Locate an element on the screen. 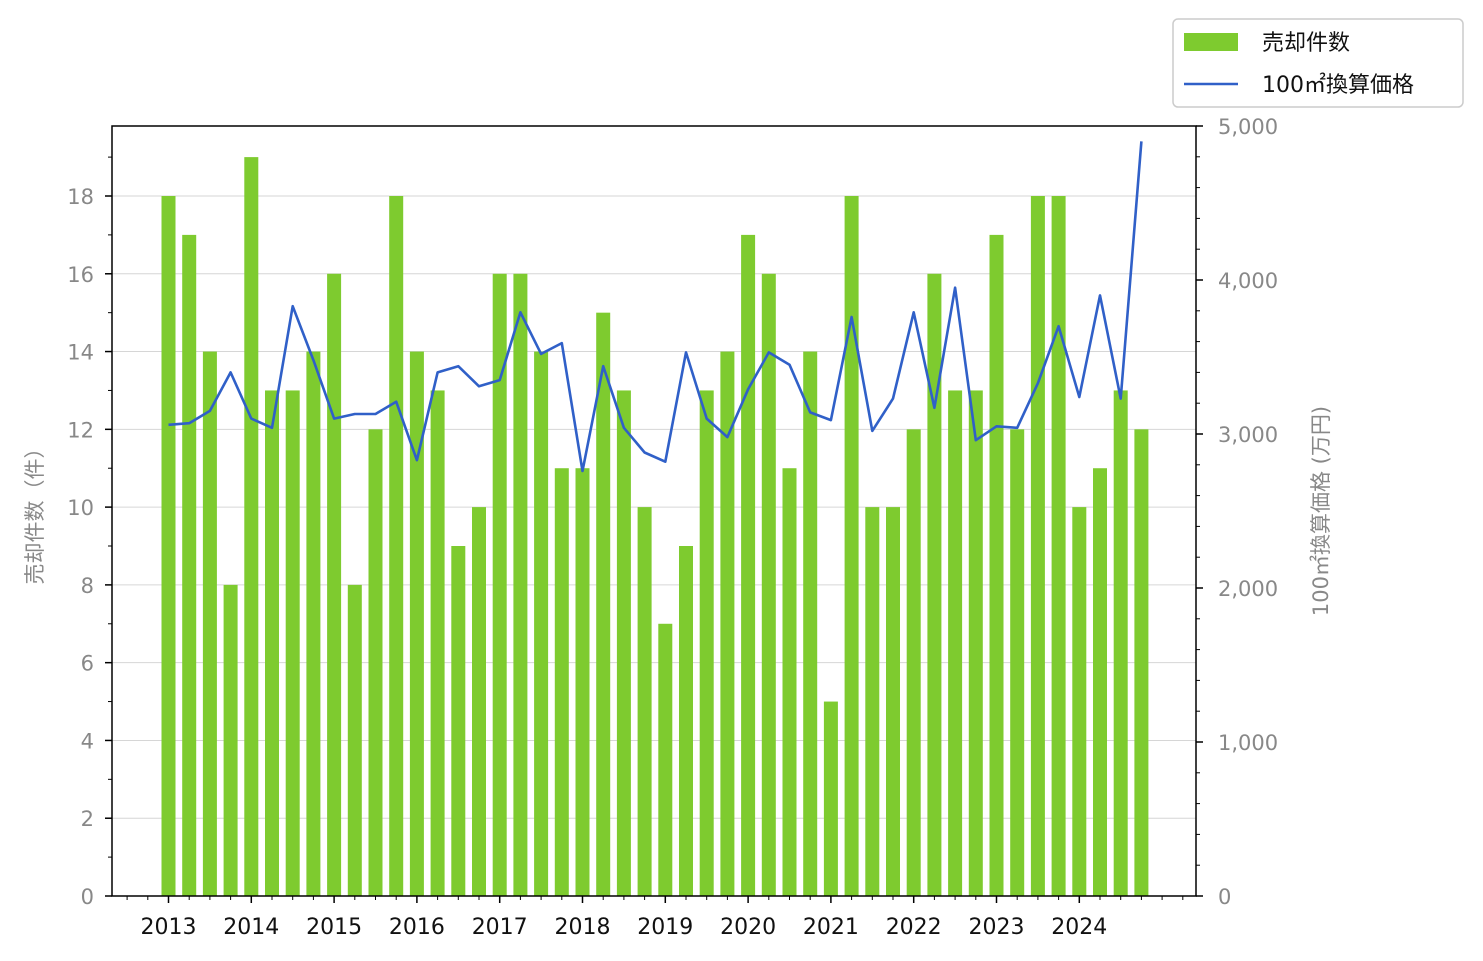  legend-box is located at coordinates (1318, 63).